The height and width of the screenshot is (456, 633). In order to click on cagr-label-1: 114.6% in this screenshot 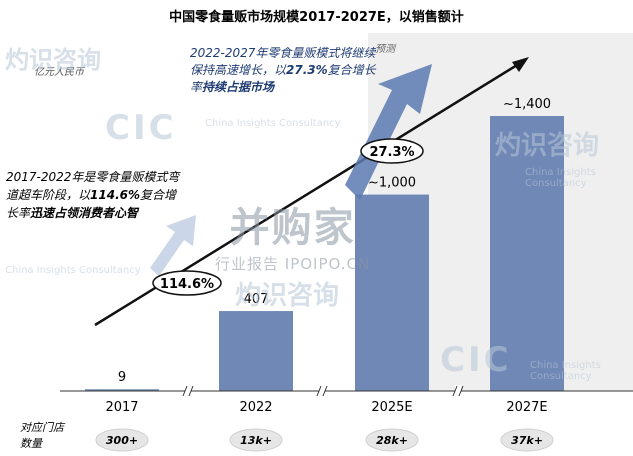, I will do `click(187, 284)`.